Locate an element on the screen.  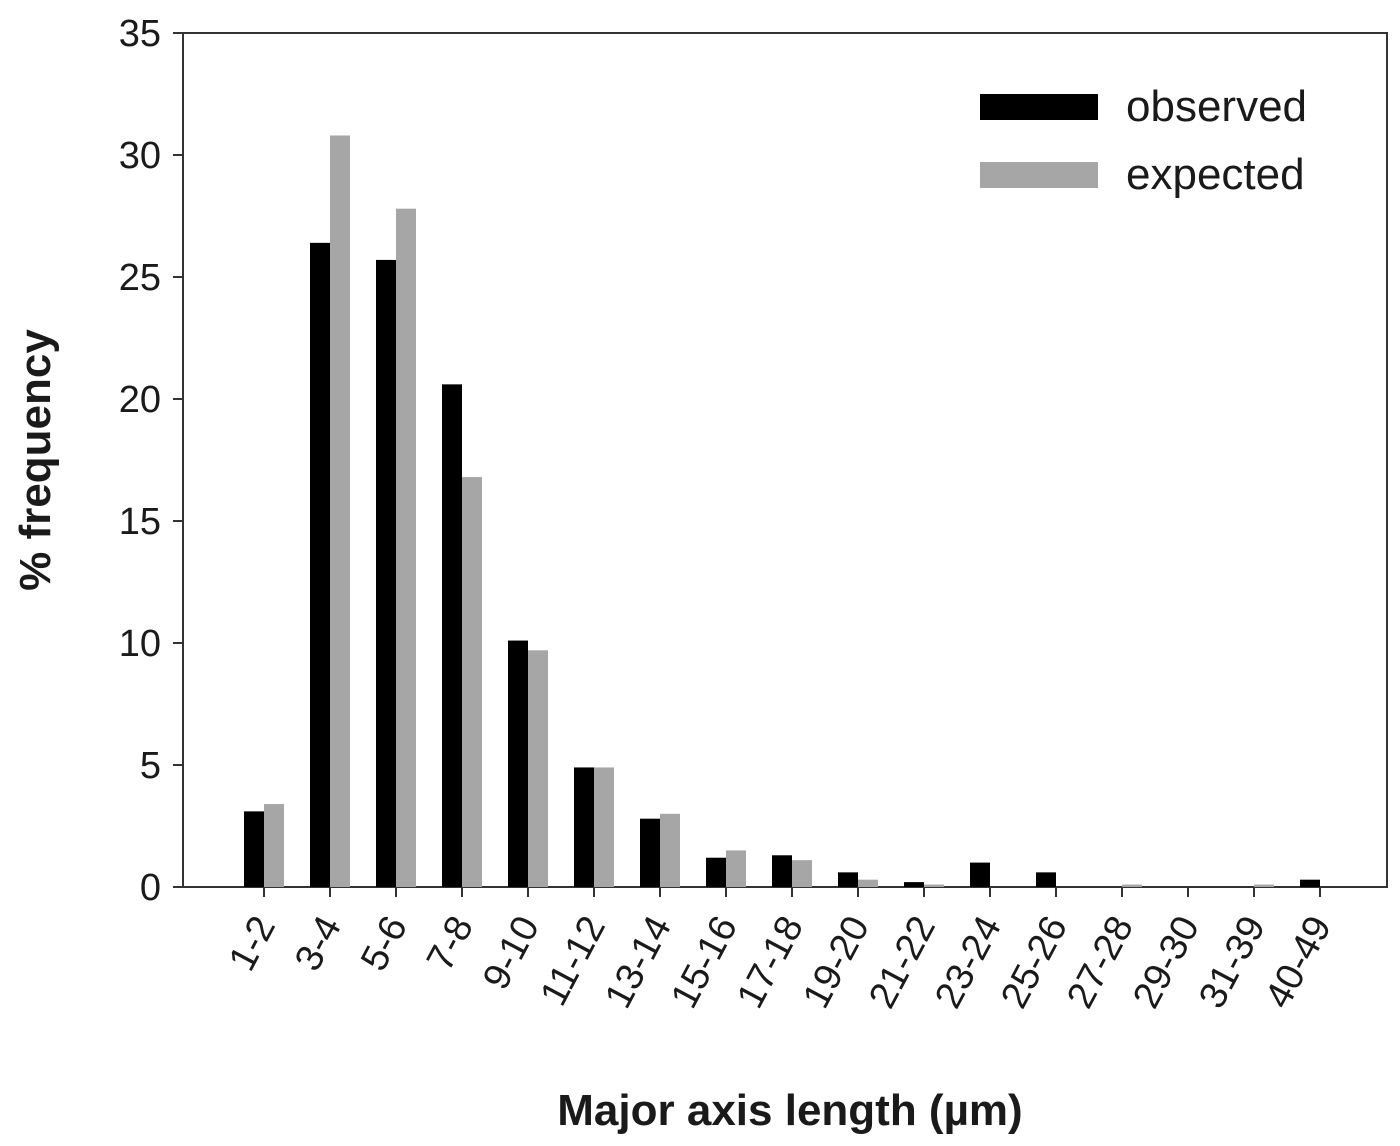
y-axis: 0 5 10 15 20 25 30 35 is located at coordinates (151, 461).